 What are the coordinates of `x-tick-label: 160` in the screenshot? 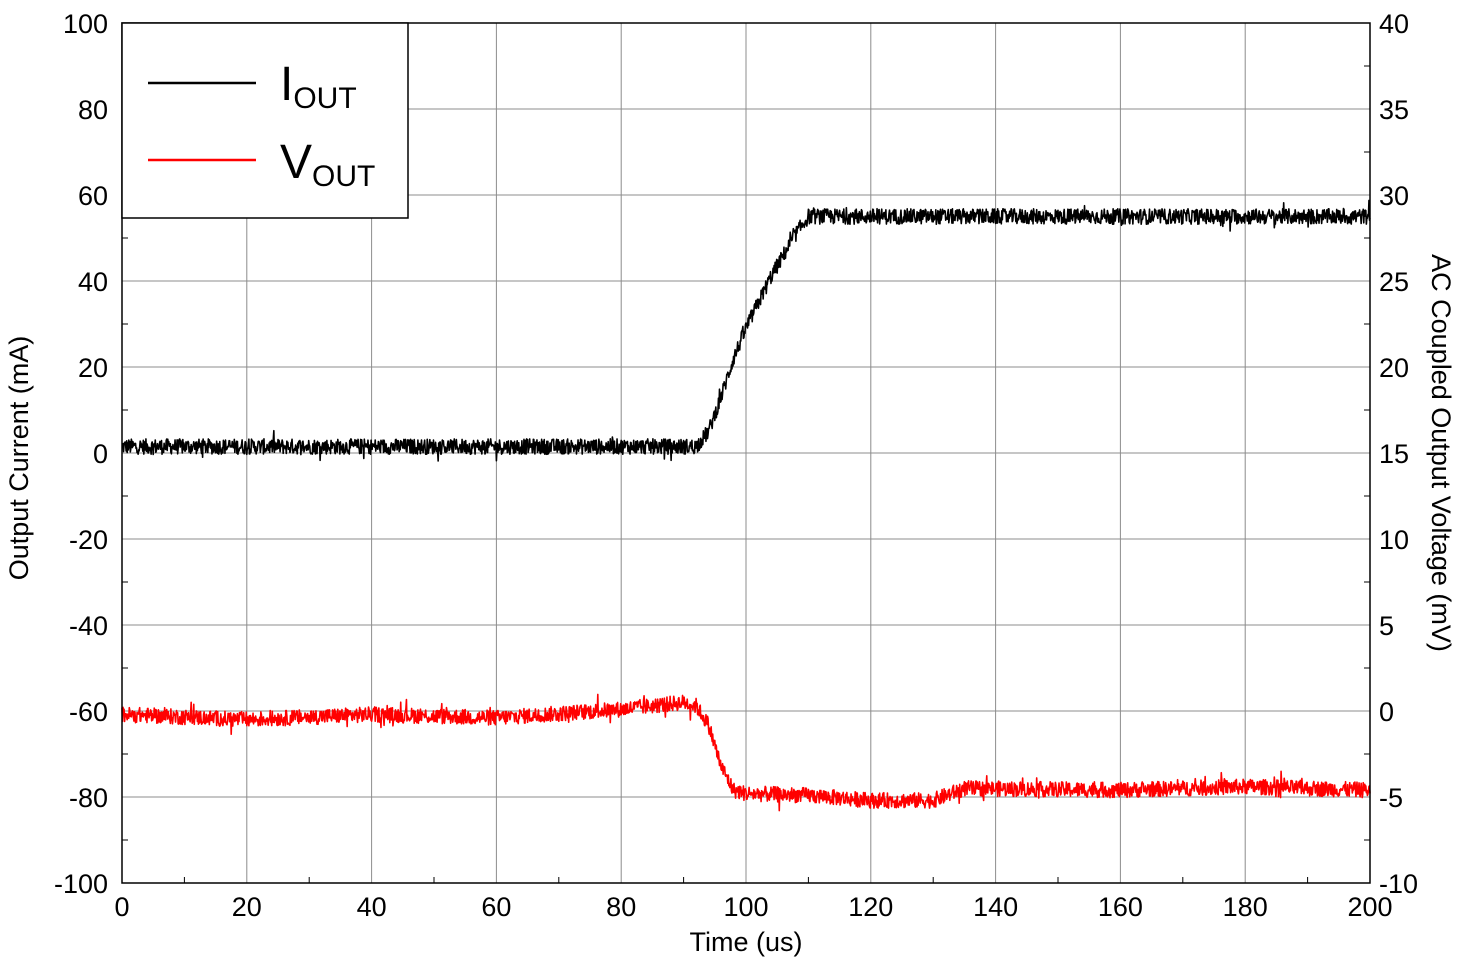 It's located at (1120, 907).